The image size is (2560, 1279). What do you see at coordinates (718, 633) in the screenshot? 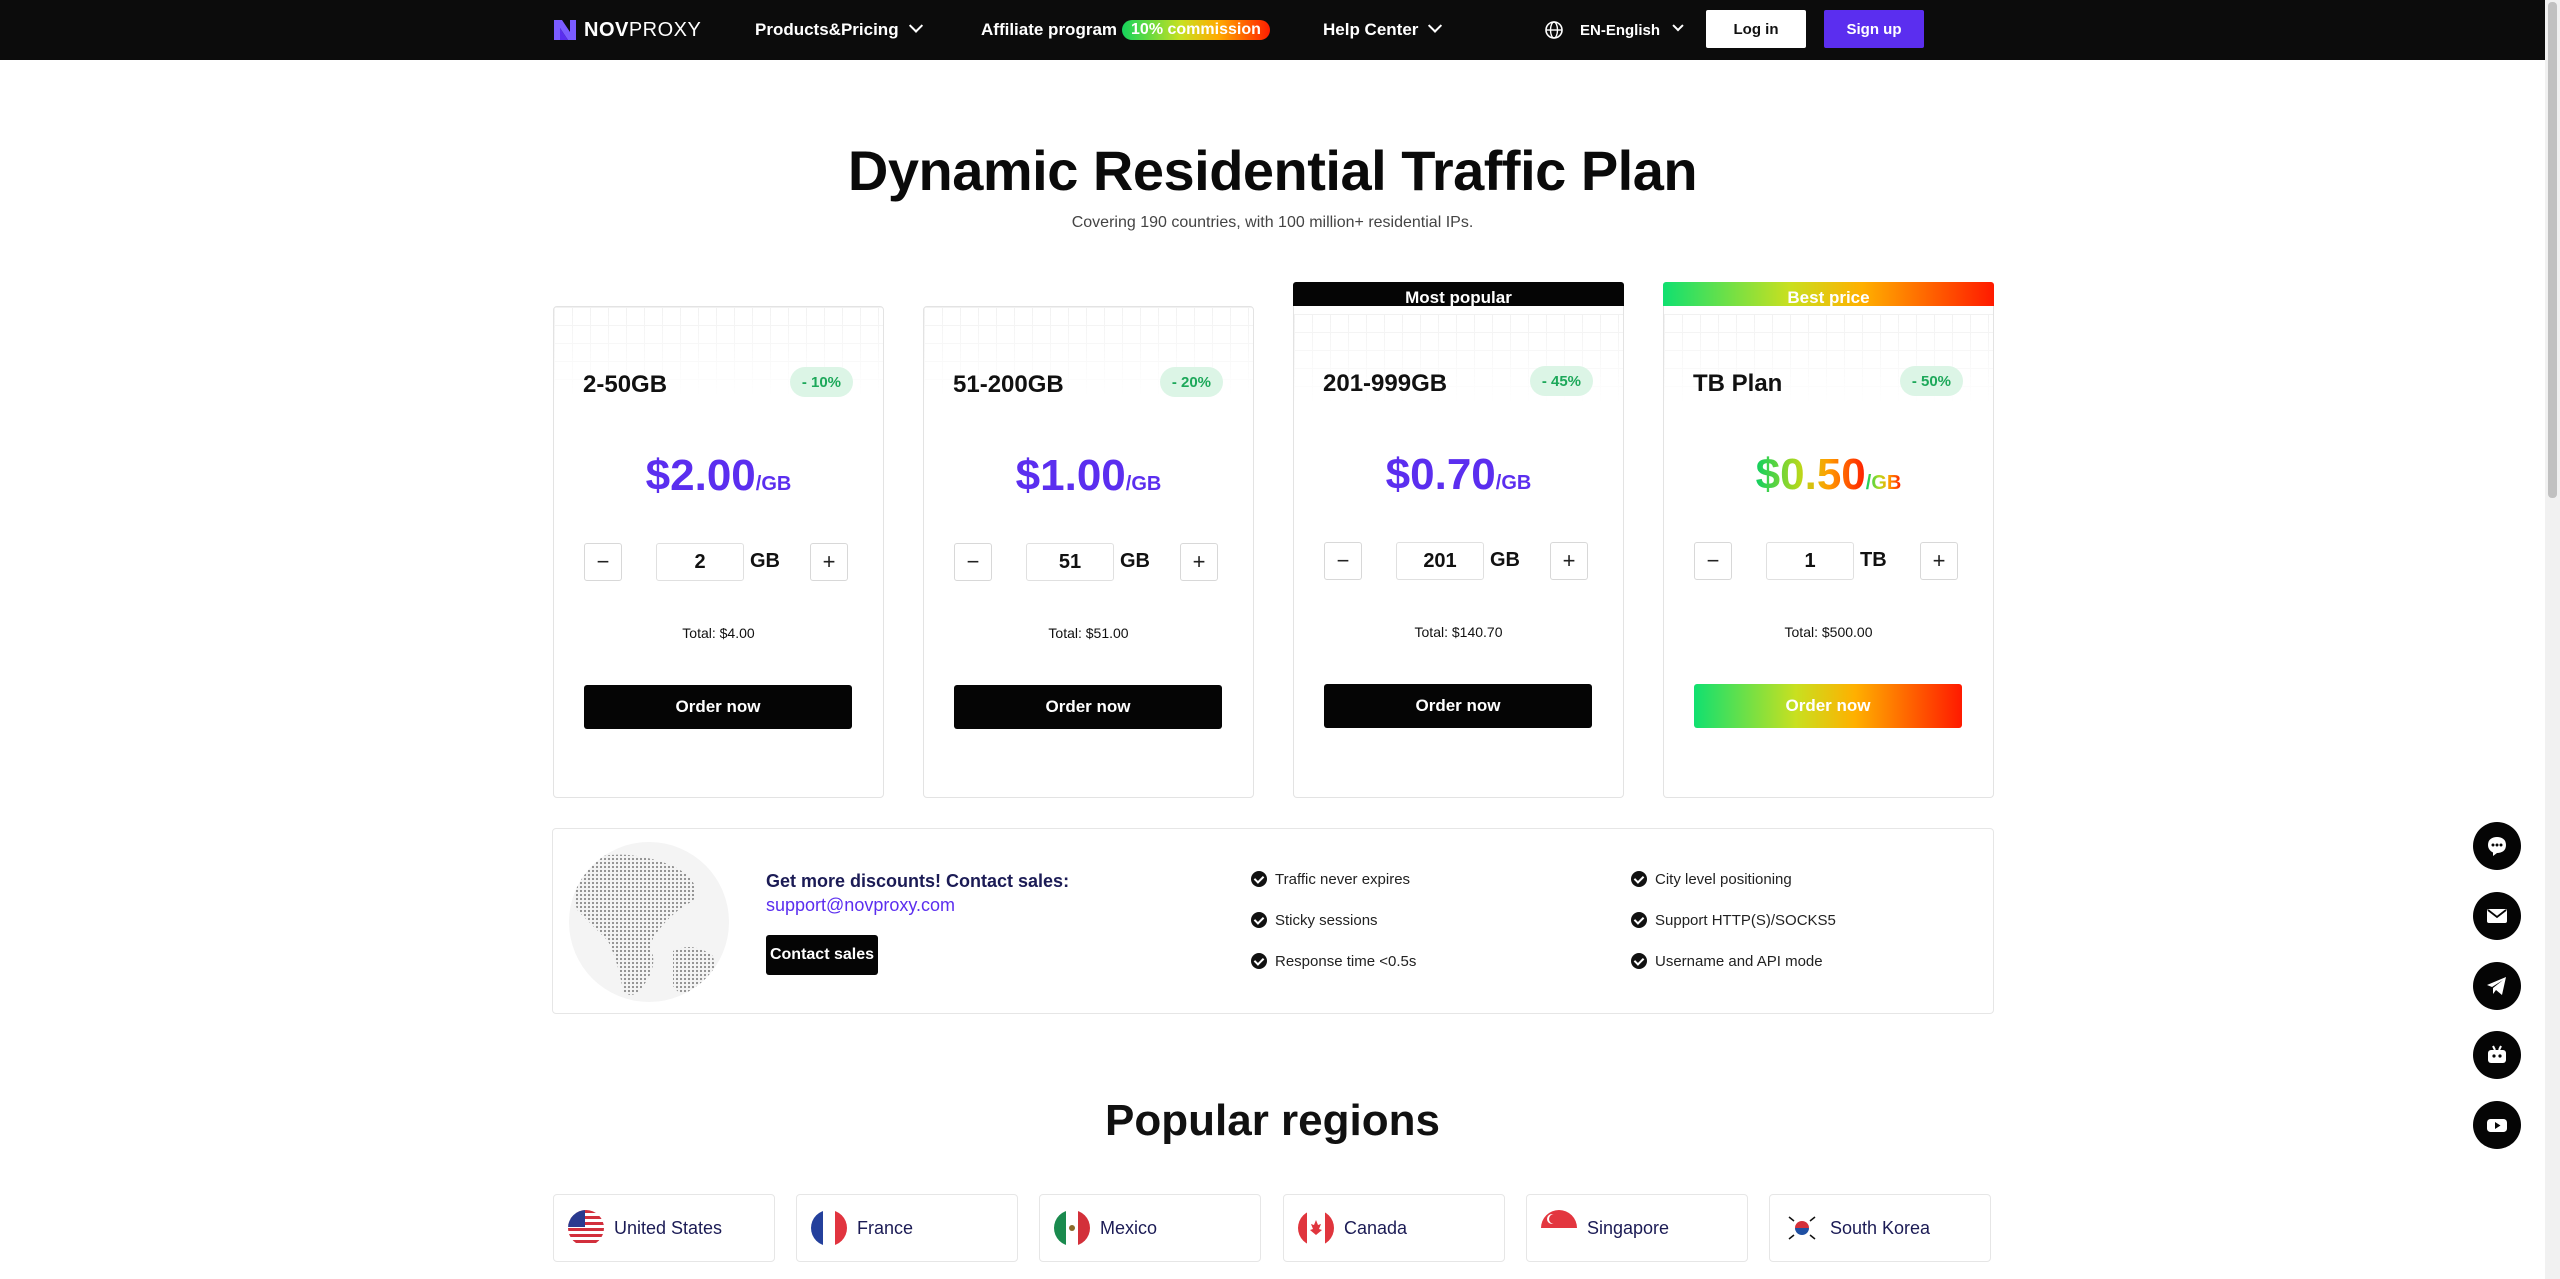
I see `plan-total: Total: $4.00` at bounding box center [718, 633].